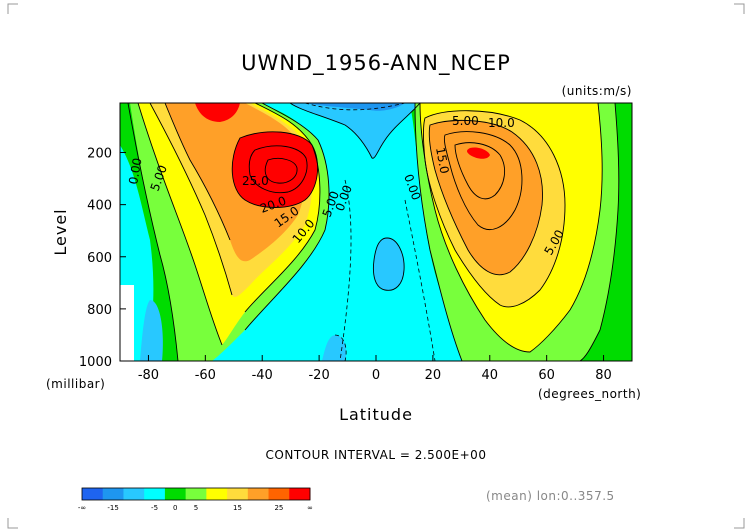 The image size is (752, 532). What do you see at coordinates (376, 414) in the screenshot?
I see `x-axis-label: Latitude` at bounding box center [376, 414].